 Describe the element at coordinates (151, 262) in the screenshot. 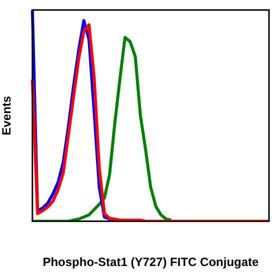

I see `x-axis-title: Phospho-Stat1 (Y727) FITC Conjugate` at that location.